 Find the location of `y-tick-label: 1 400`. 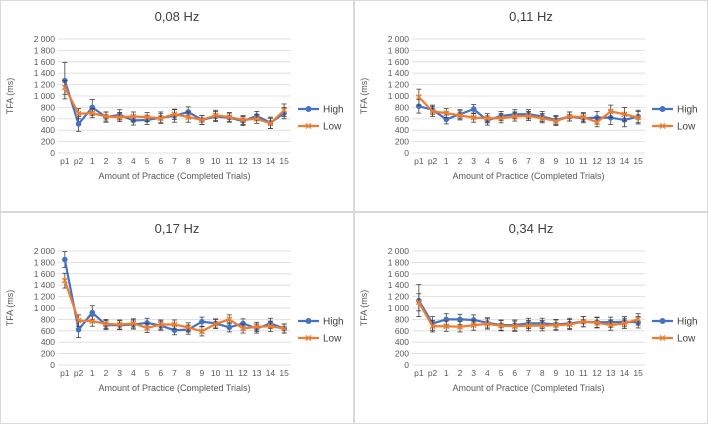

y-tick-label: 1 400 is located at coordinates (45, 73).